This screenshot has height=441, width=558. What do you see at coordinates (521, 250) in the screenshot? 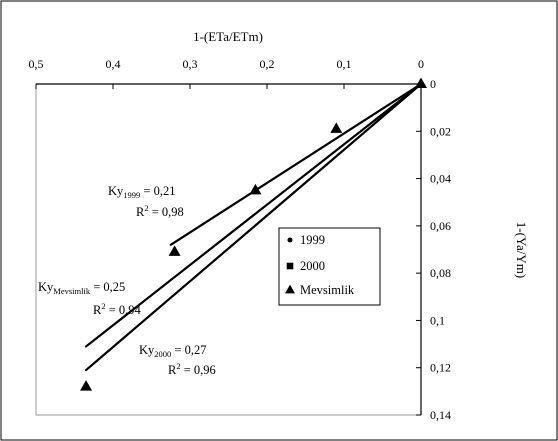
I see `y-axis-title: 1-(Ya/Ym)` at bounding box center [521, 250].